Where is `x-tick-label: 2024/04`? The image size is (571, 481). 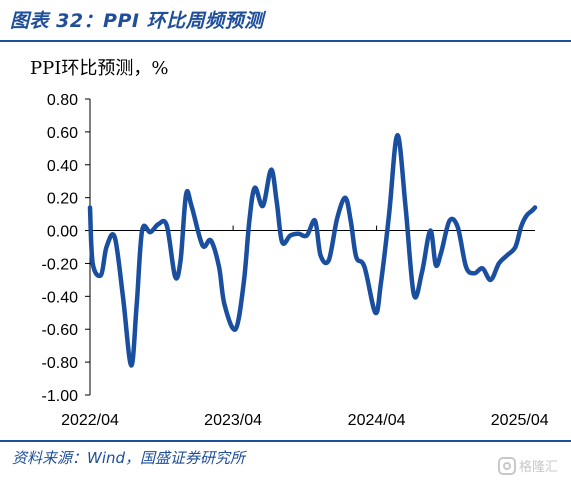 x-tick-label: 2024/04 is located at coordinates (377, 420).